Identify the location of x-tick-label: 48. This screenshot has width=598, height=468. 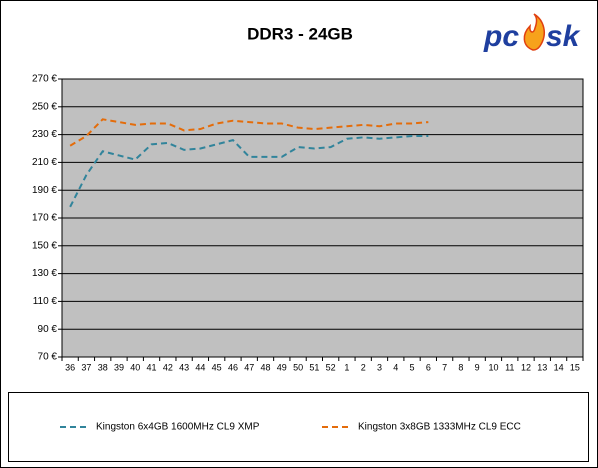
(266, 367).